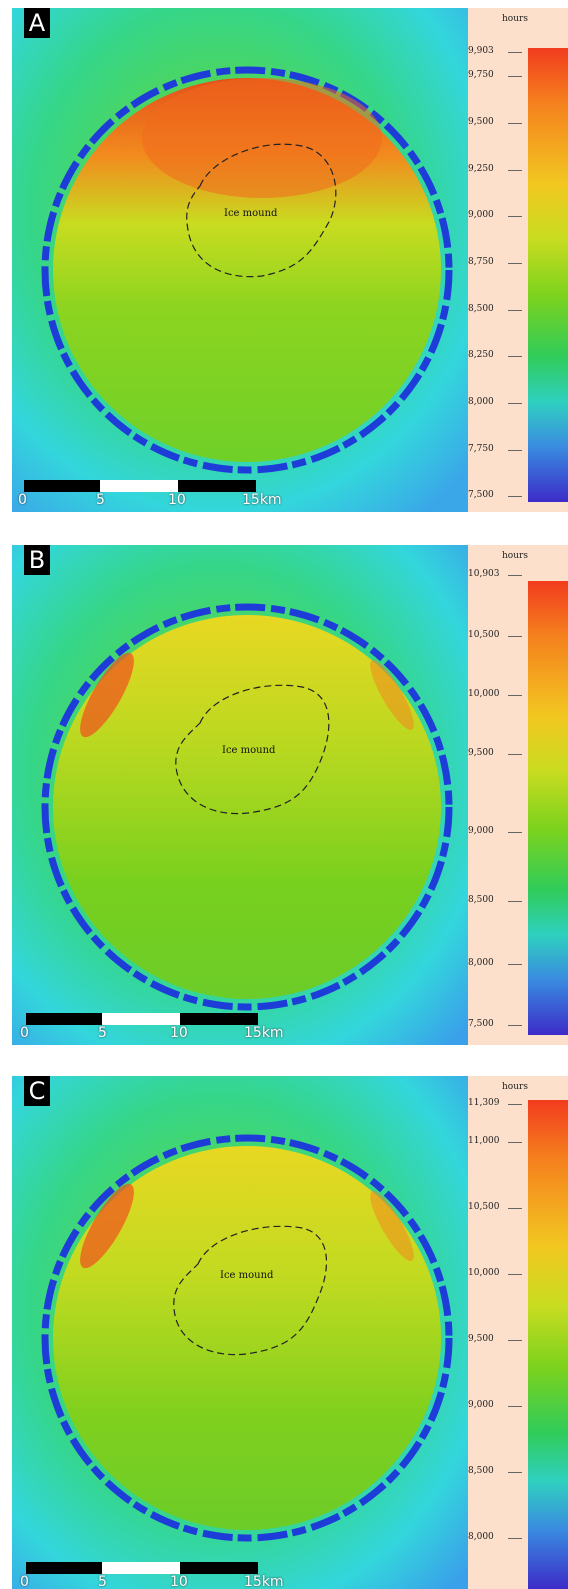  Describe the element at coordinates (37, 560) in the screenshot. I see `panel-letter: B` at that location.